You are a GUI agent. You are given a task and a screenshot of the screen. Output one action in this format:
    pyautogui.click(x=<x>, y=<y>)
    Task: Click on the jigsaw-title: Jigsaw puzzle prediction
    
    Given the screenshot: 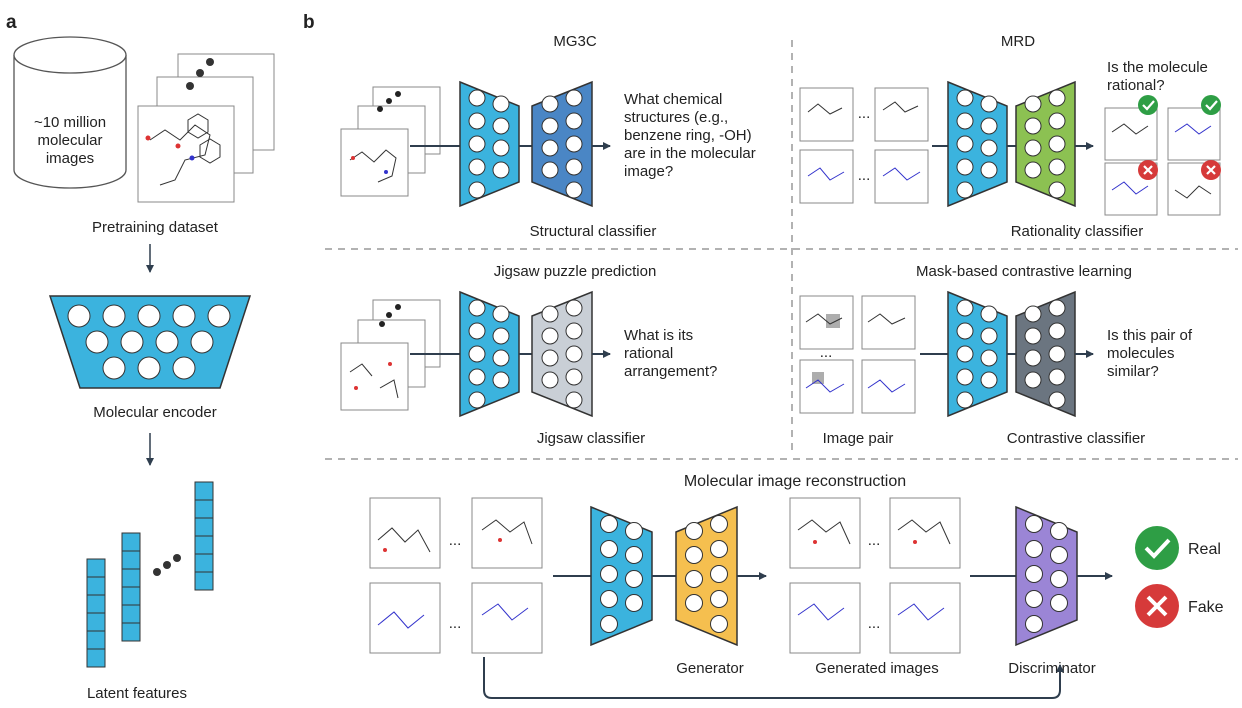 What is the action you would take?
    pyautogui.click(x=575, y=271)
    